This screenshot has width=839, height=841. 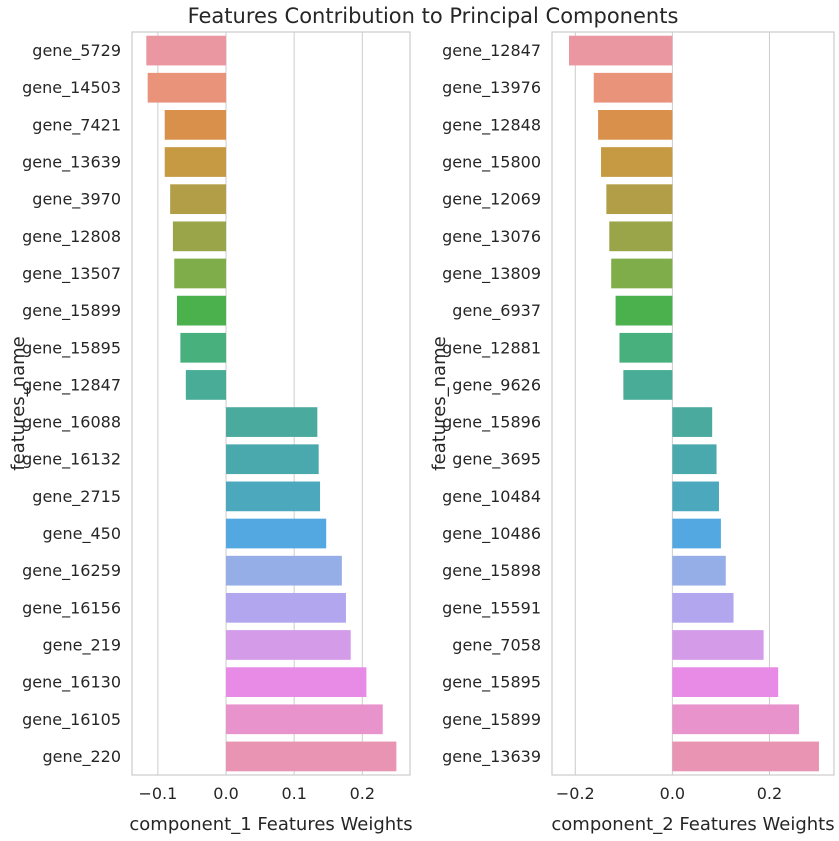 What do you see at coordinates (76, 497) in the screenshot?
I see `y-tick-label: gene_2715` at bounding box center [76, 497].